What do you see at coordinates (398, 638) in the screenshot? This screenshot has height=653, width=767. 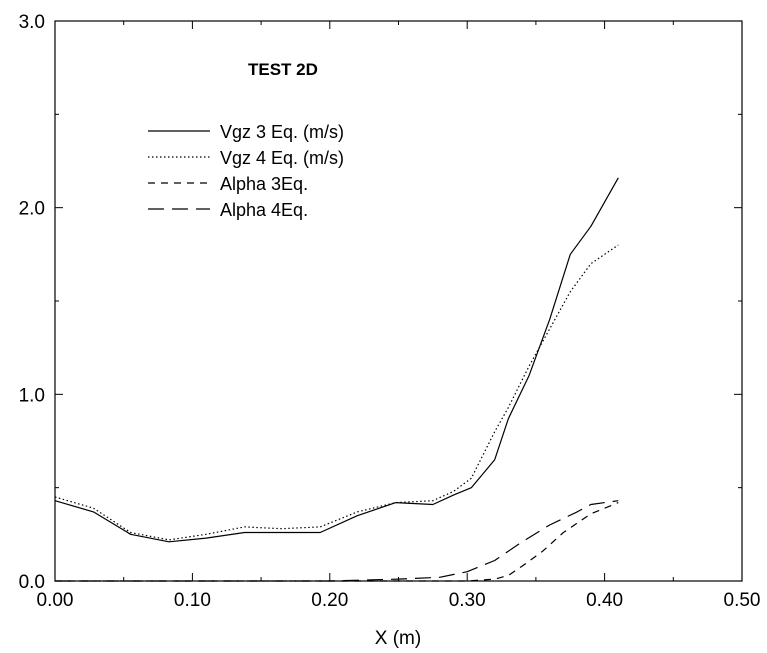 I see `x-axis-title: X (m)` at bounding box center [398, 638].